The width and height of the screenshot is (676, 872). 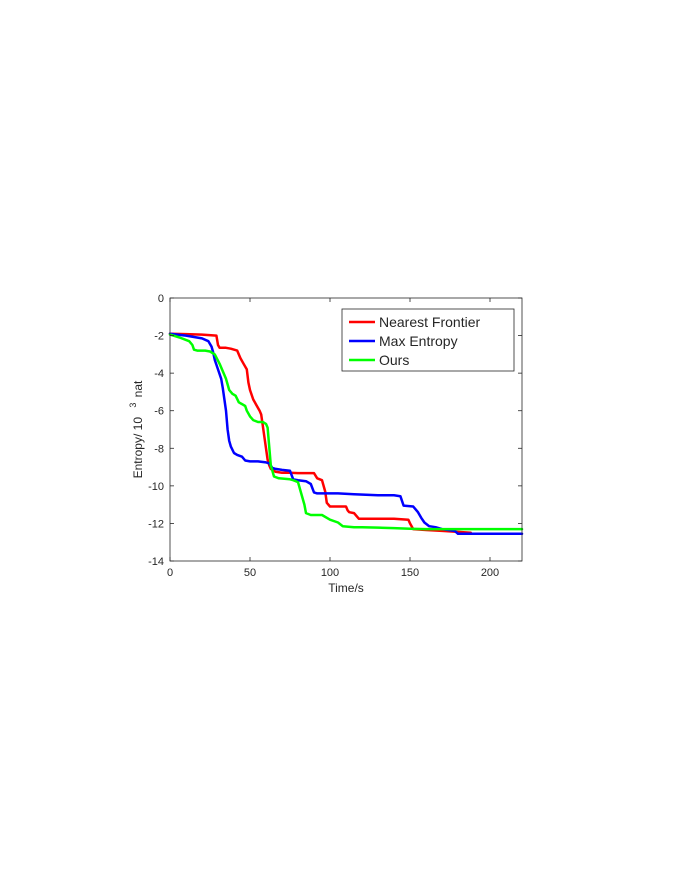 What do you see at coordinates (159, 449) in the screenshot?
I see `y-tick-label: -8` at bounding box center [159, 449].